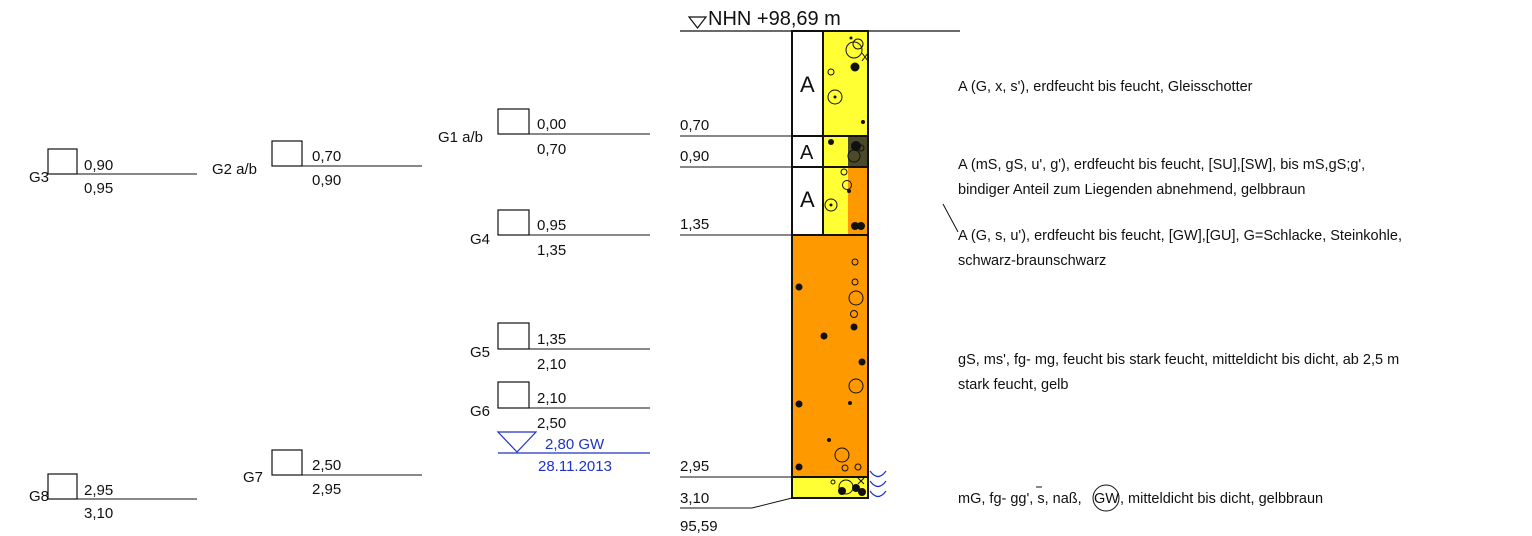  I want to click on sample-g1: G1 a/b 0,00 0,70, so click(544, 133).